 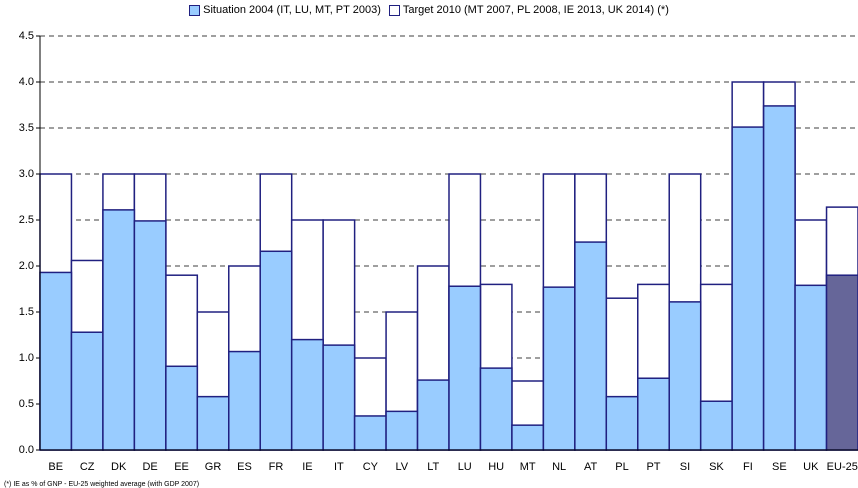 What do you see at coordinates (87, 467) in the screenshot?
I see `x-tick-label: CZ` at bounding box center [87, 467].